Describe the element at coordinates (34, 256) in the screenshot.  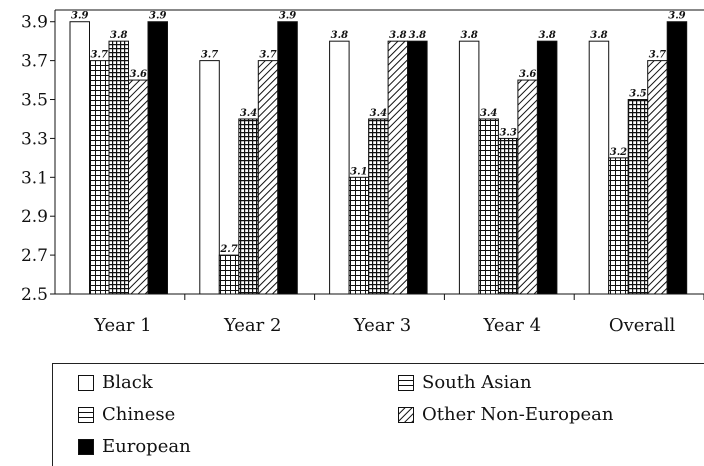
I see `y-tick-label: 2.7` at that location.